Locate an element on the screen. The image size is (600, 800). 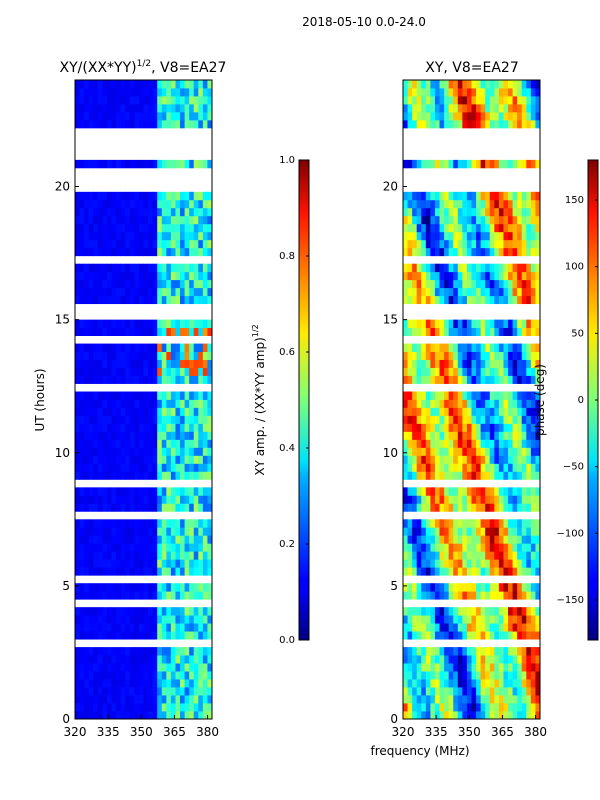
phase-y-ticks: 0 5 10 15 20 is located at coordinates (395, 453).